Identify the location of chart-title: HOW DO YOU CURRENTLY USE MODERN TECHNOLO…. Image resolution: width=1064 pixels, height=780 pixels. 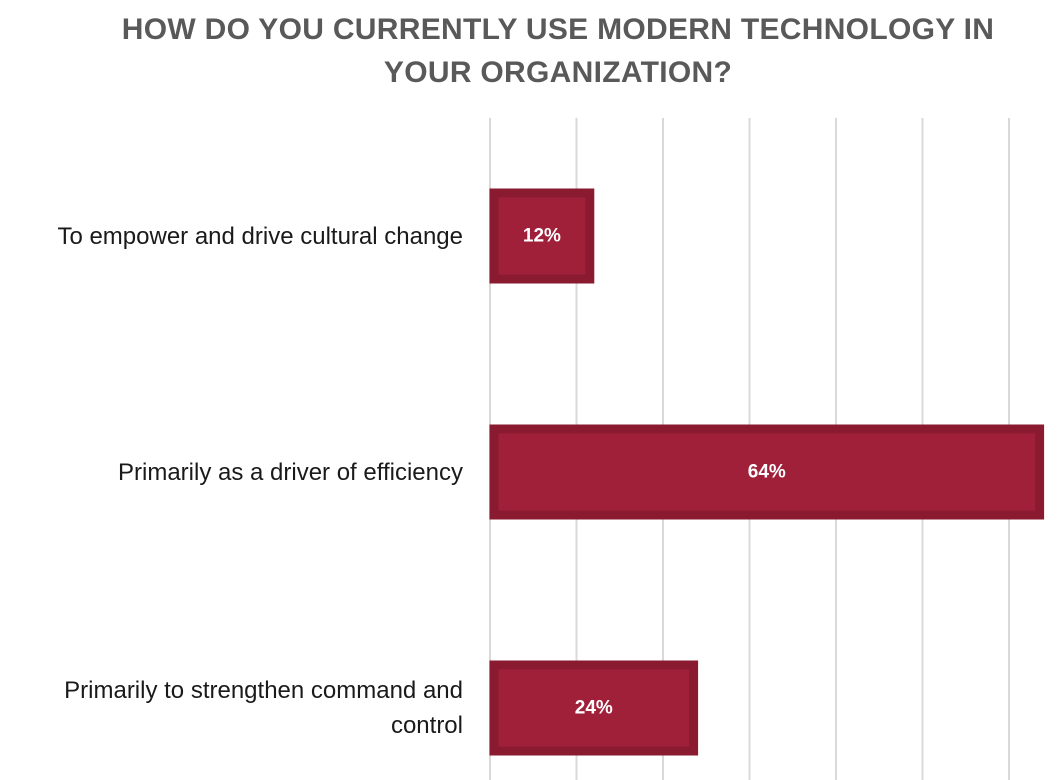
(558, 51).